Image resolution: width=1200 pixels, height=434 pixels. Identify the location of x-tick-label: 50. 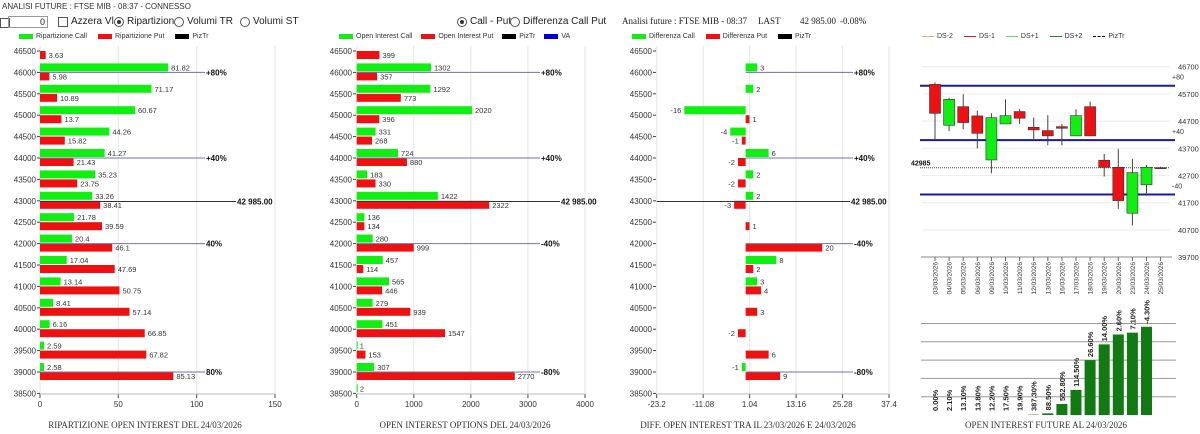
(118, 404).